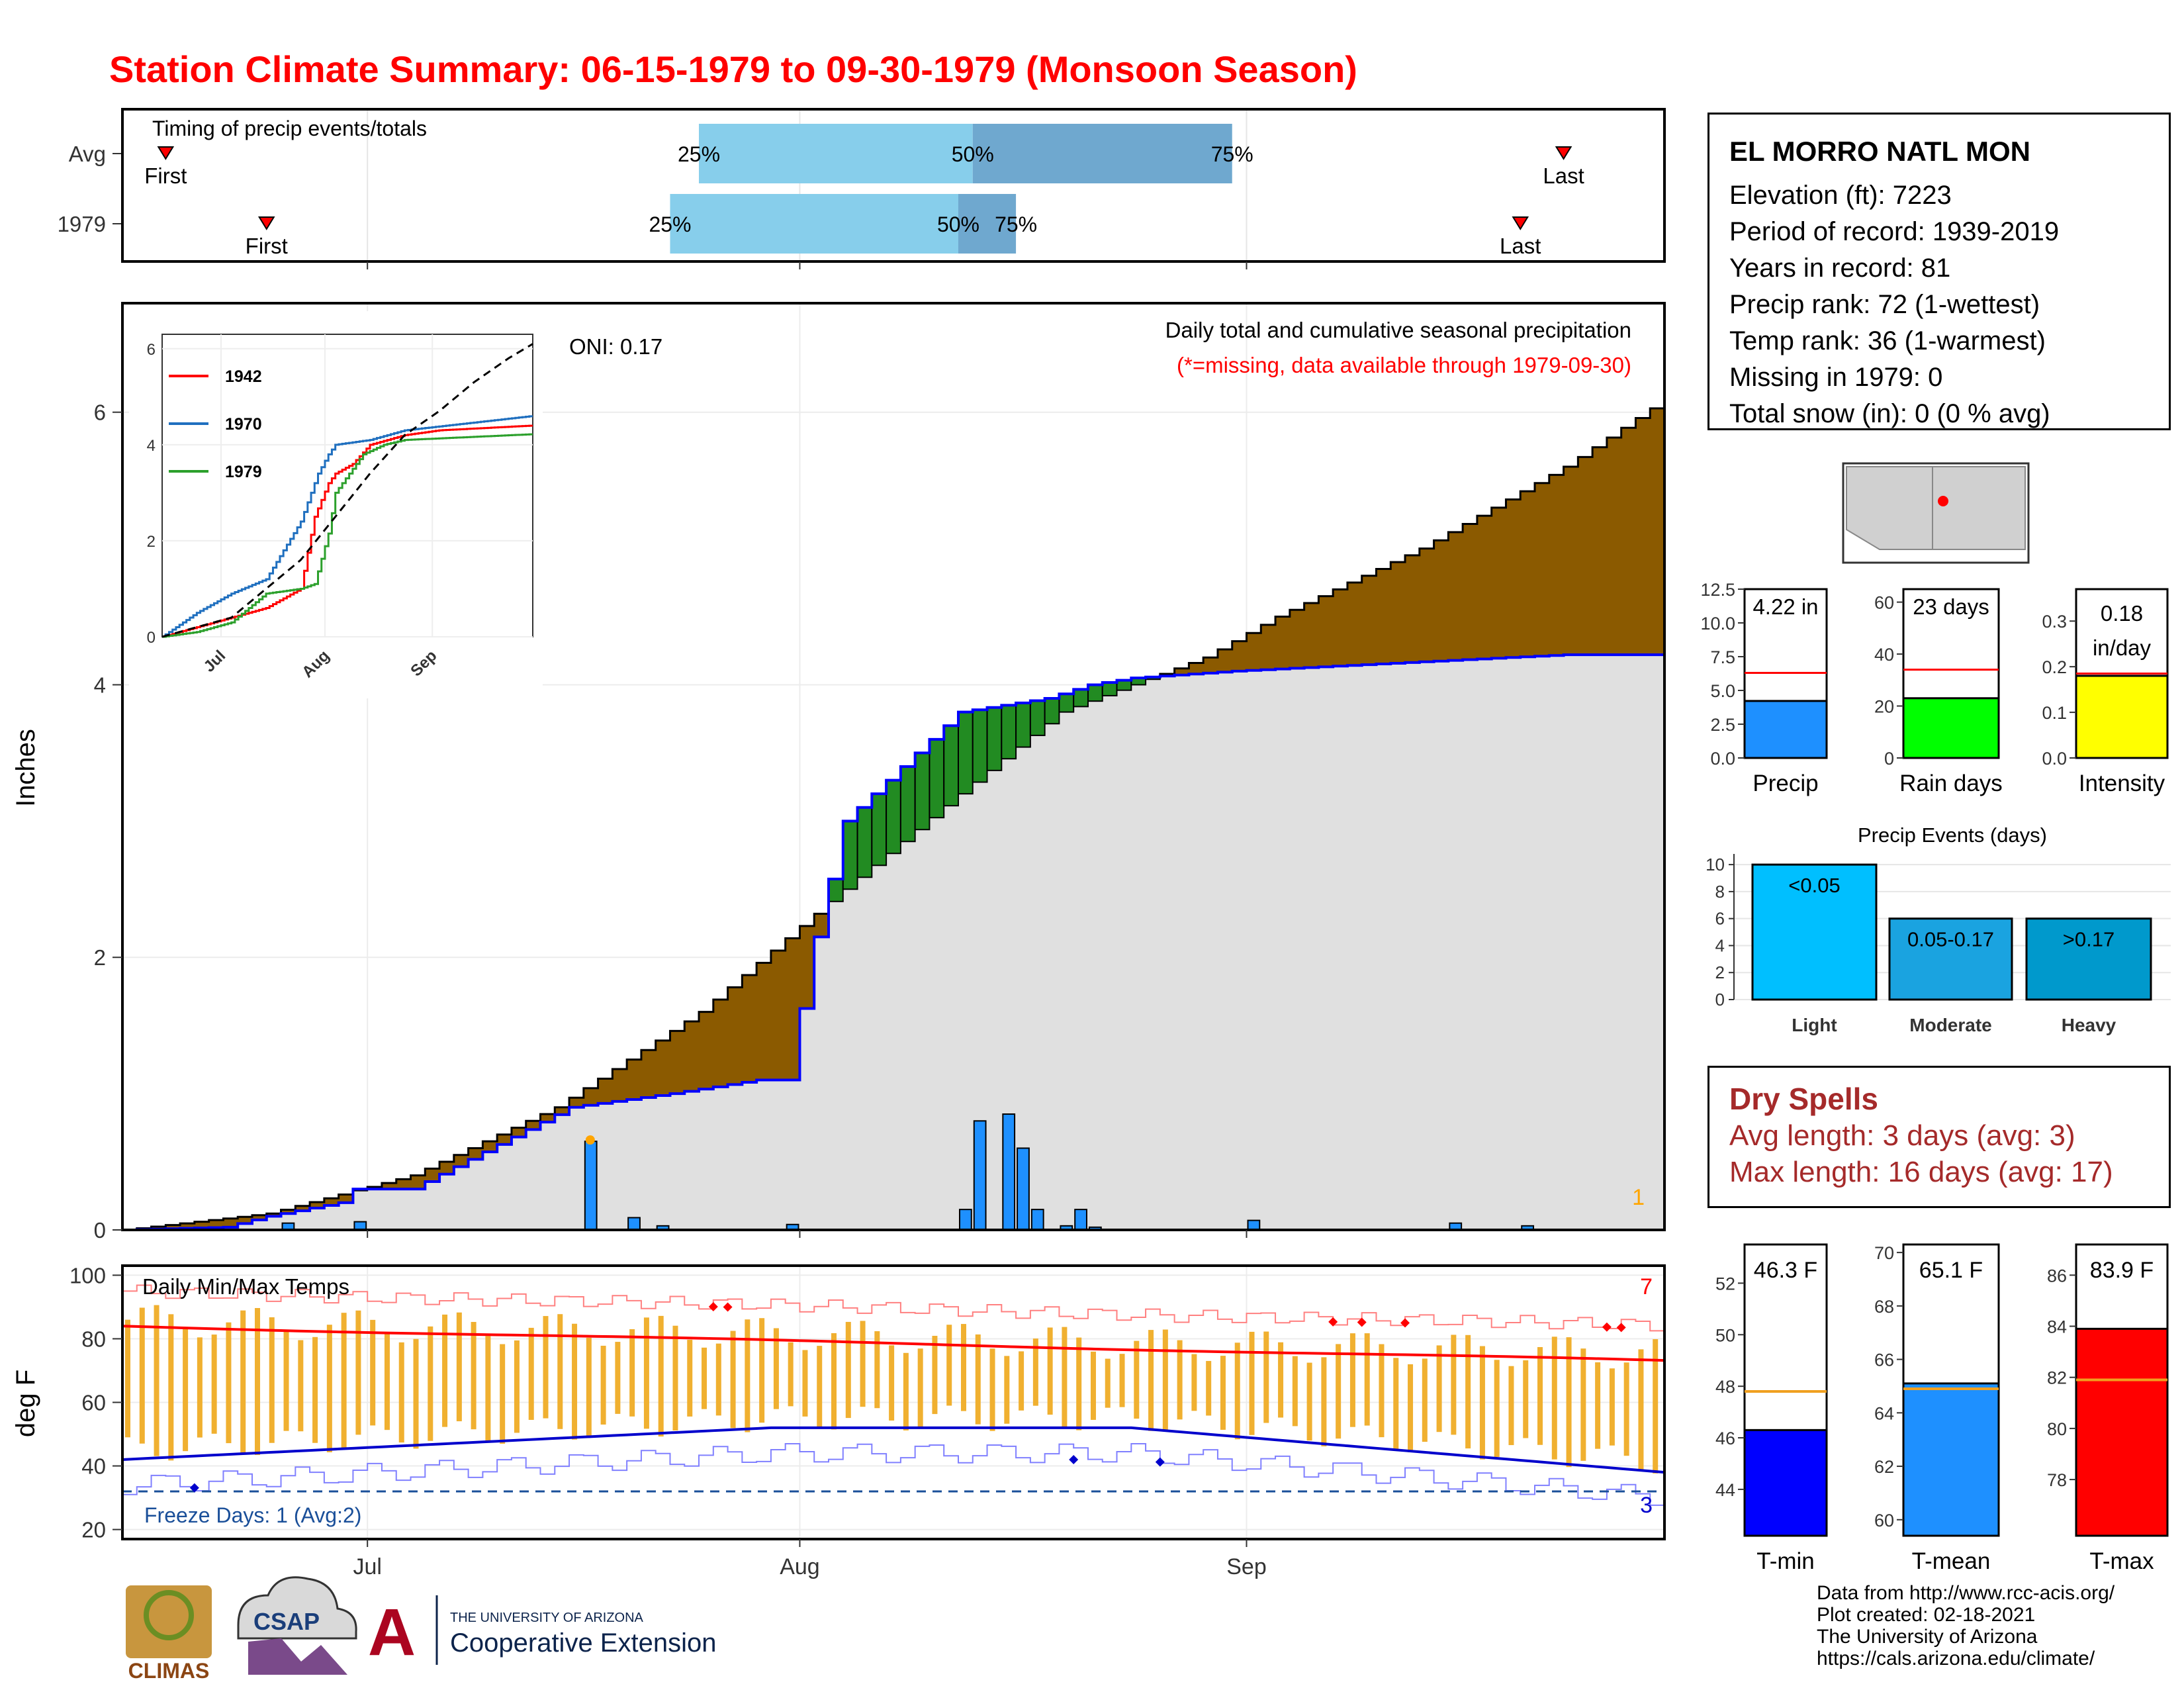 This screenshot has width=2184, height=1688. I want to click on summary-value-text-2: 0.18, so click(2122, 613).